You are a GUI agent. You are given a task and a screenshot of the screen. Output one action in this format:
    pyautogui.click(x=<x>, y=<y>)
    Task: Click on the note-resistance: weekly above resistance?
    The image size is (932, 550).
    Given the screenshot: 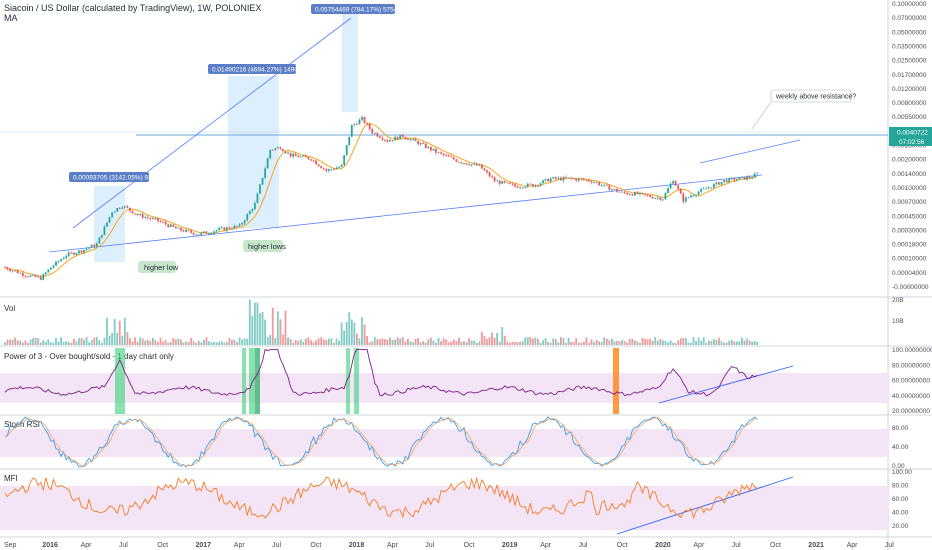 What is the action you would take?
    pyautogui.click(x=803, y=109)
    